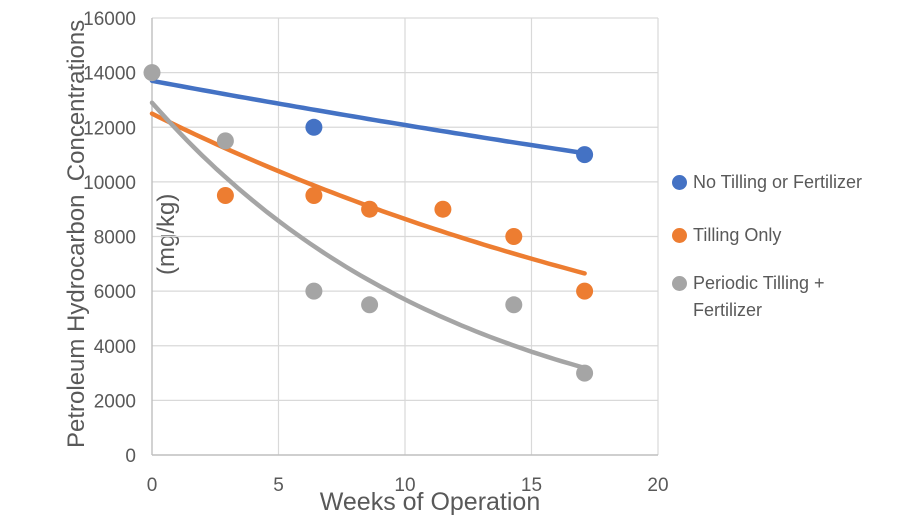 This screenshot has height=522, width=900. I want to click on trendline, so click(368, 117).